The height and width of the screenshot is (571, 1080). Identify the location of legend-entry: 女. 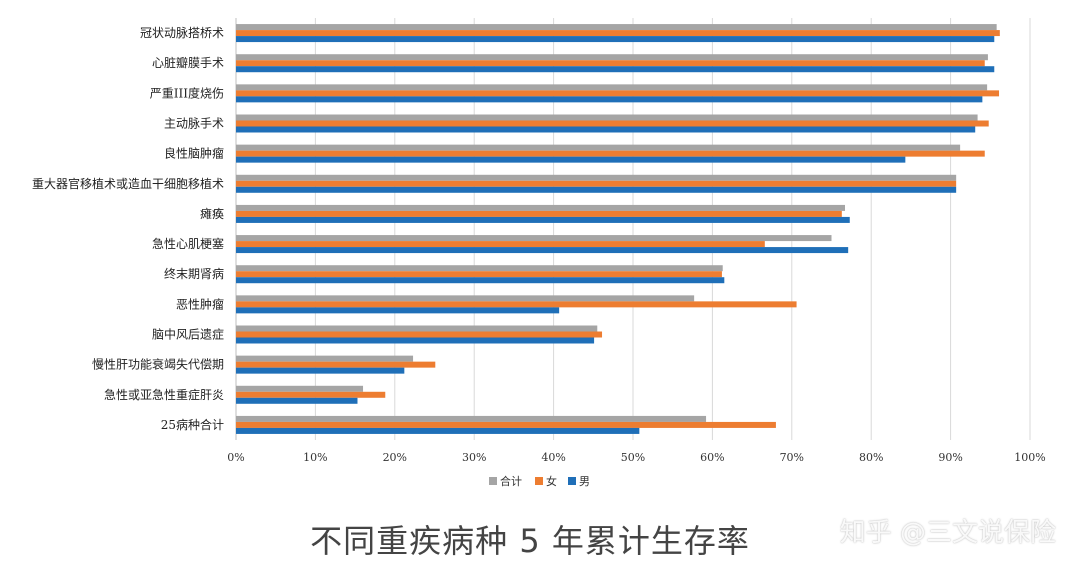
(551, 481).